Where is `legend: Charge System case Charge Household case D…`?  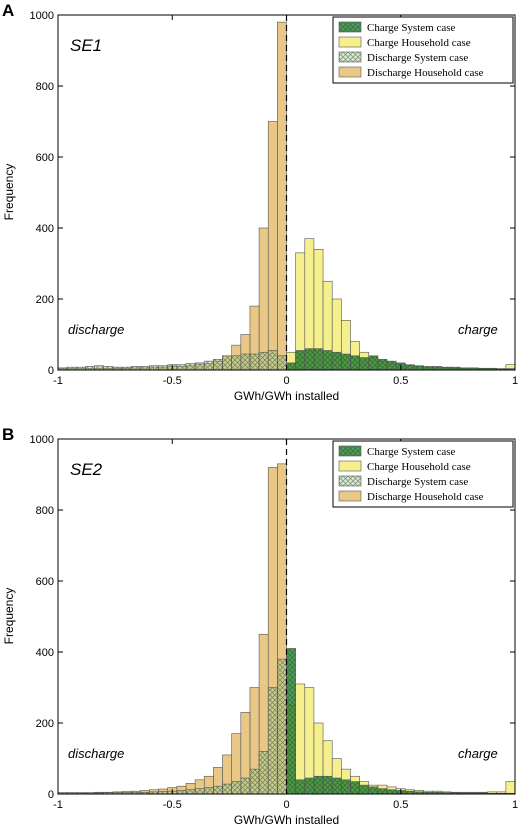
legend: Charge System case Charge Household case D… is located at coordinates (423, 50).